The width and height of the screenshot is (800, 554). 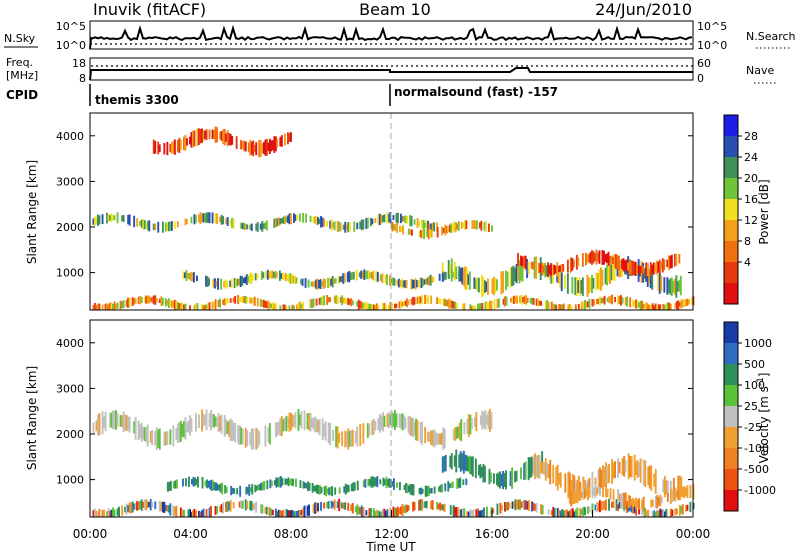 What do you see at coordinates (751, 178) in the screenshot?
I see `colorbar-tick-label: 20` at bounding box center [751, 178].